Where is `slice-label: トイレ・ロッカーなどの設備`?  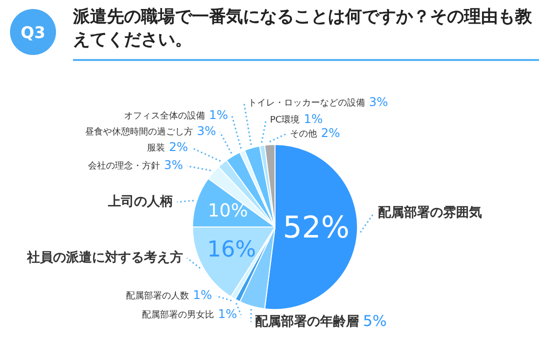 slice-label: トイレ・ロッカーなどの設備 is located at coordinates (306, 102).